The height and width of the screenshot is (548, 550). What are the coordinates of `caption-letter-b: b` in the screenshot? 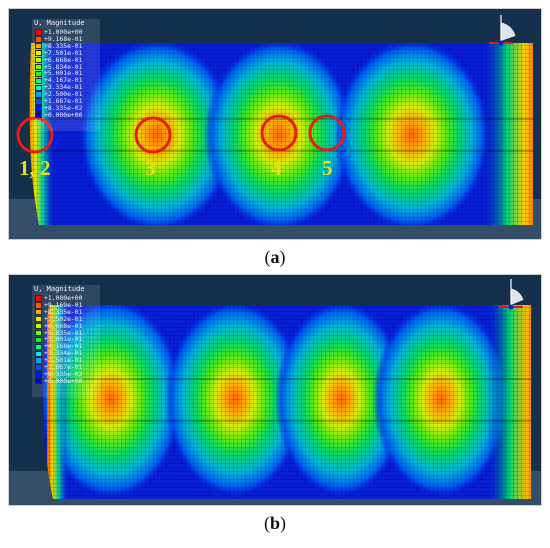 It's located at (274, 523).